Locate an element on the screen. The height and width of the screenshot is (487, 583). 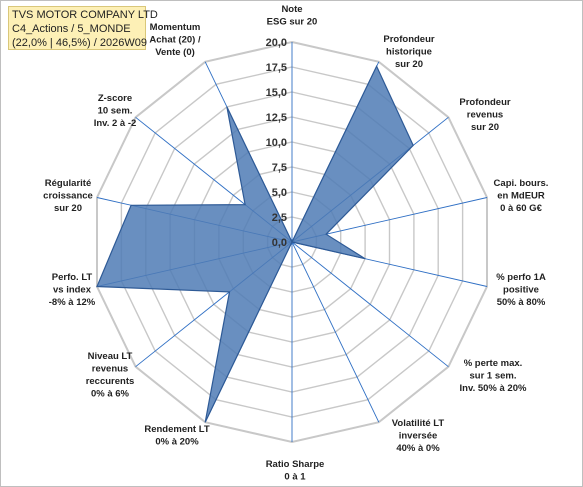
tick-label: 0,0 is located at coordinates (279, 243).